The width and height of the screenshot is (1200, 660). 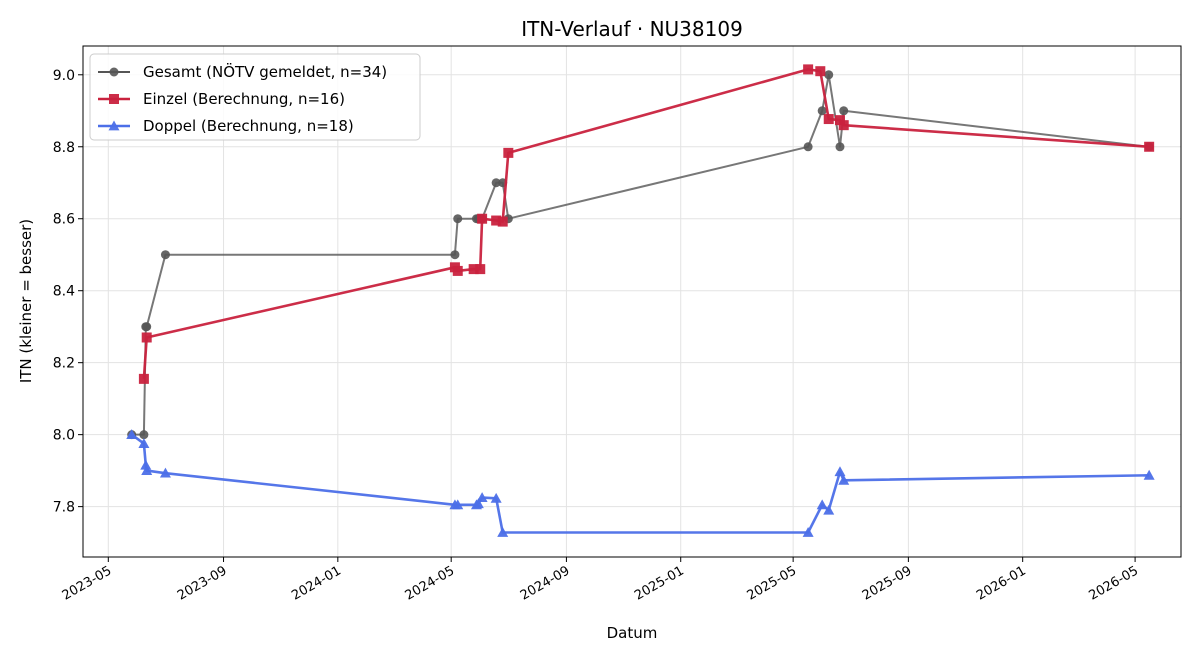 I want to click on y-axis: 7.8 8.0 8.2 8.4 8.6 8.8 9.0, so click(x=68, y=292).